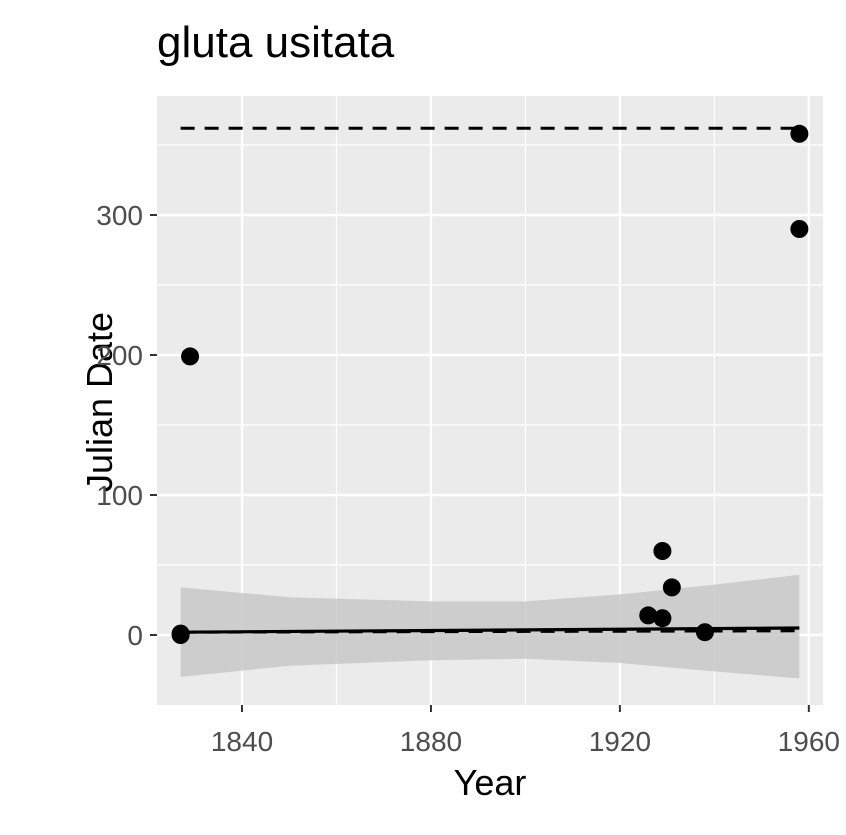 The width and height of the screenshot is (846, 835). I want to click on y-tick-label: 200, so click(119, 355).